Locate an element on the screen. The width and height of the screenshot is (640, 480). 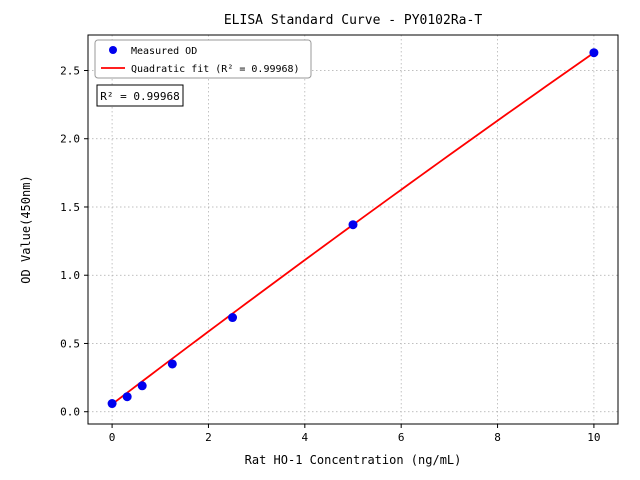
x-tick-label: 2 is located at coordinates (208, 437).